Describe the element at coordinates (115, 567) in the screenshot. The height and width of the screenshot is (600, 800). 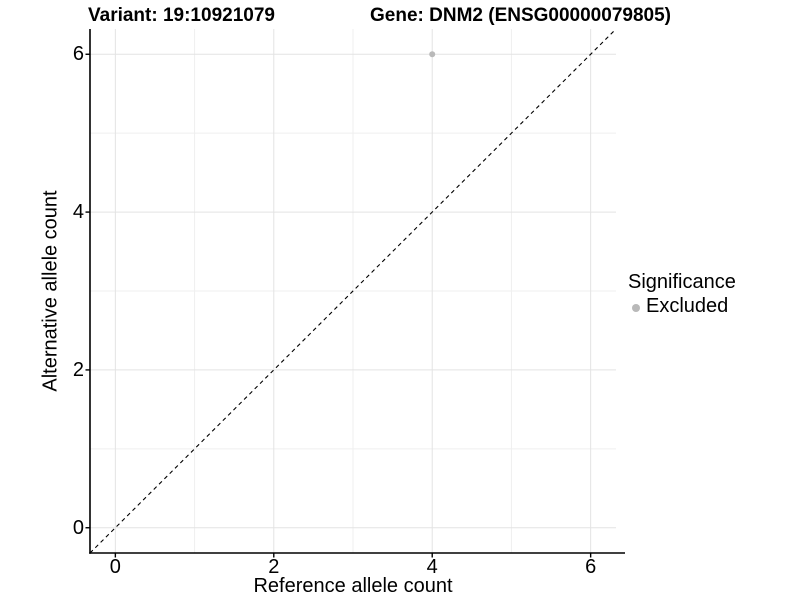
I see `x-tick-label: 0` at that location.